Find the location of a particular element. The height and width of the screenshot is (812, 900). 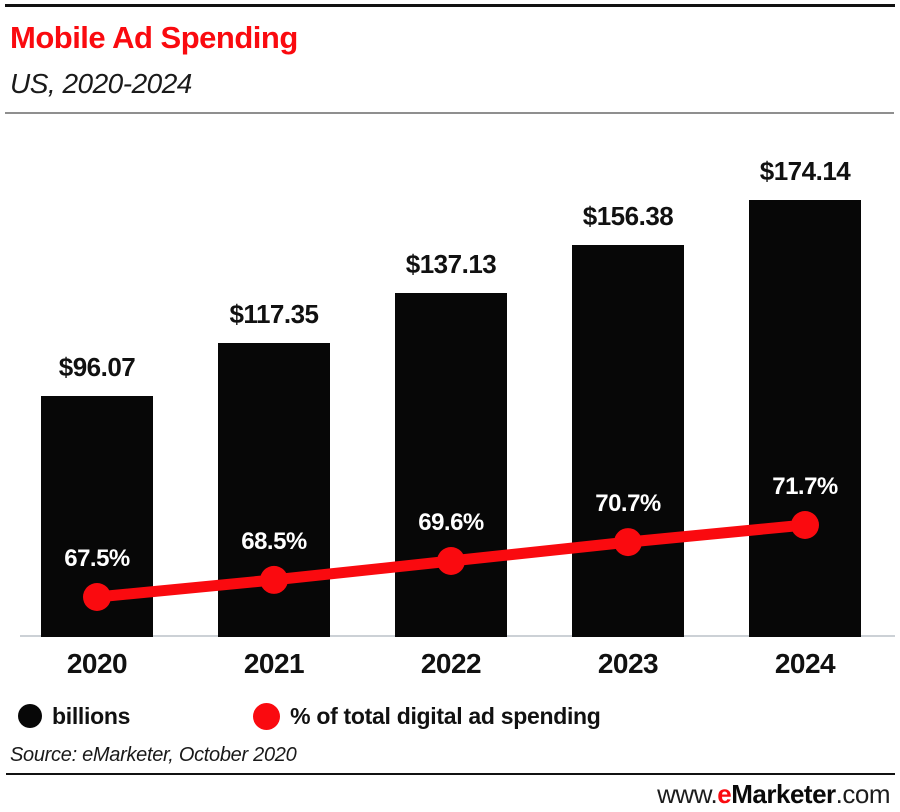

footer-divider-line is located at coordinates (450, 774).